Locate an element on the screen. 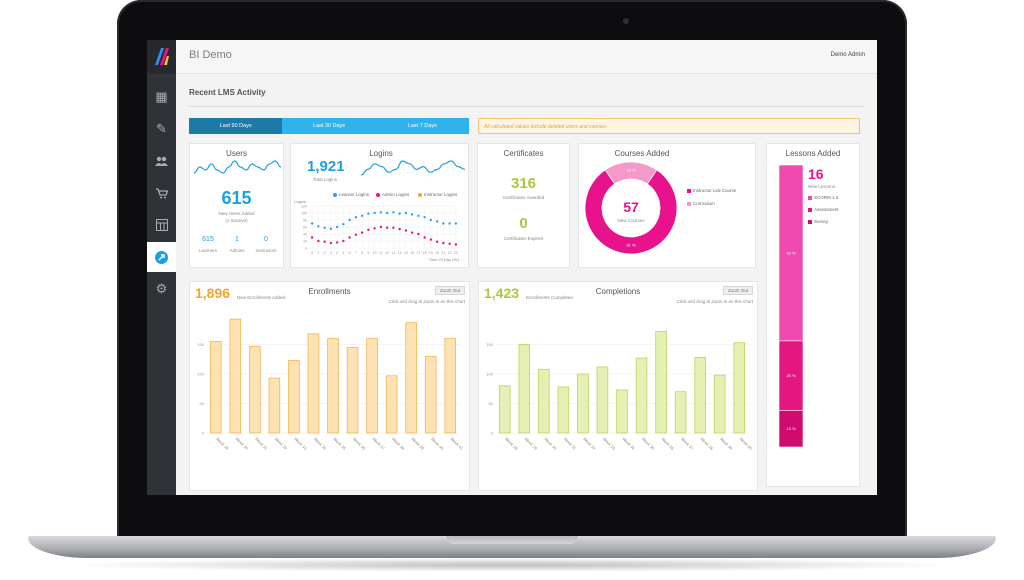  gear-icon: ⚙ is located at coordinates (161, 288).